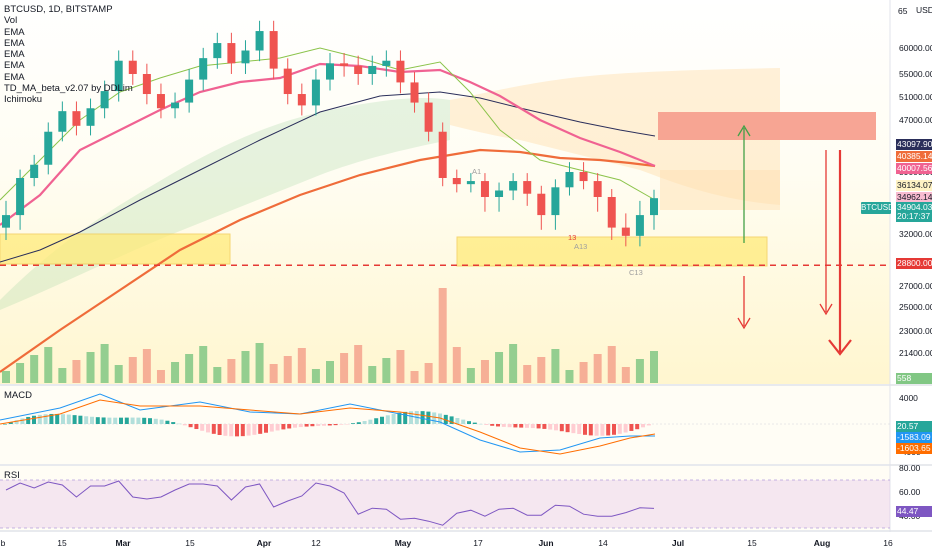  I want to click on currency-label: USD, so click(924, 10).